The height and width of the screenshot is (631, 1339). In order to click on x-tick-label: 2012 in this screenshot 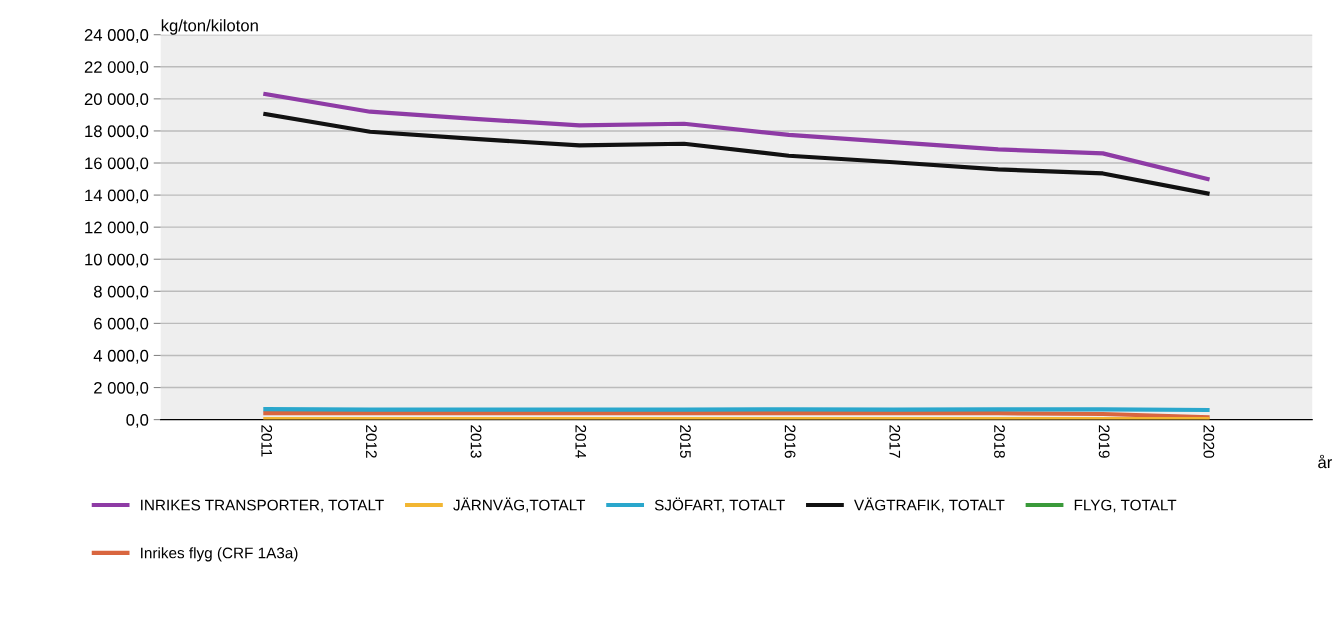, I will do `click(371, 441)`.